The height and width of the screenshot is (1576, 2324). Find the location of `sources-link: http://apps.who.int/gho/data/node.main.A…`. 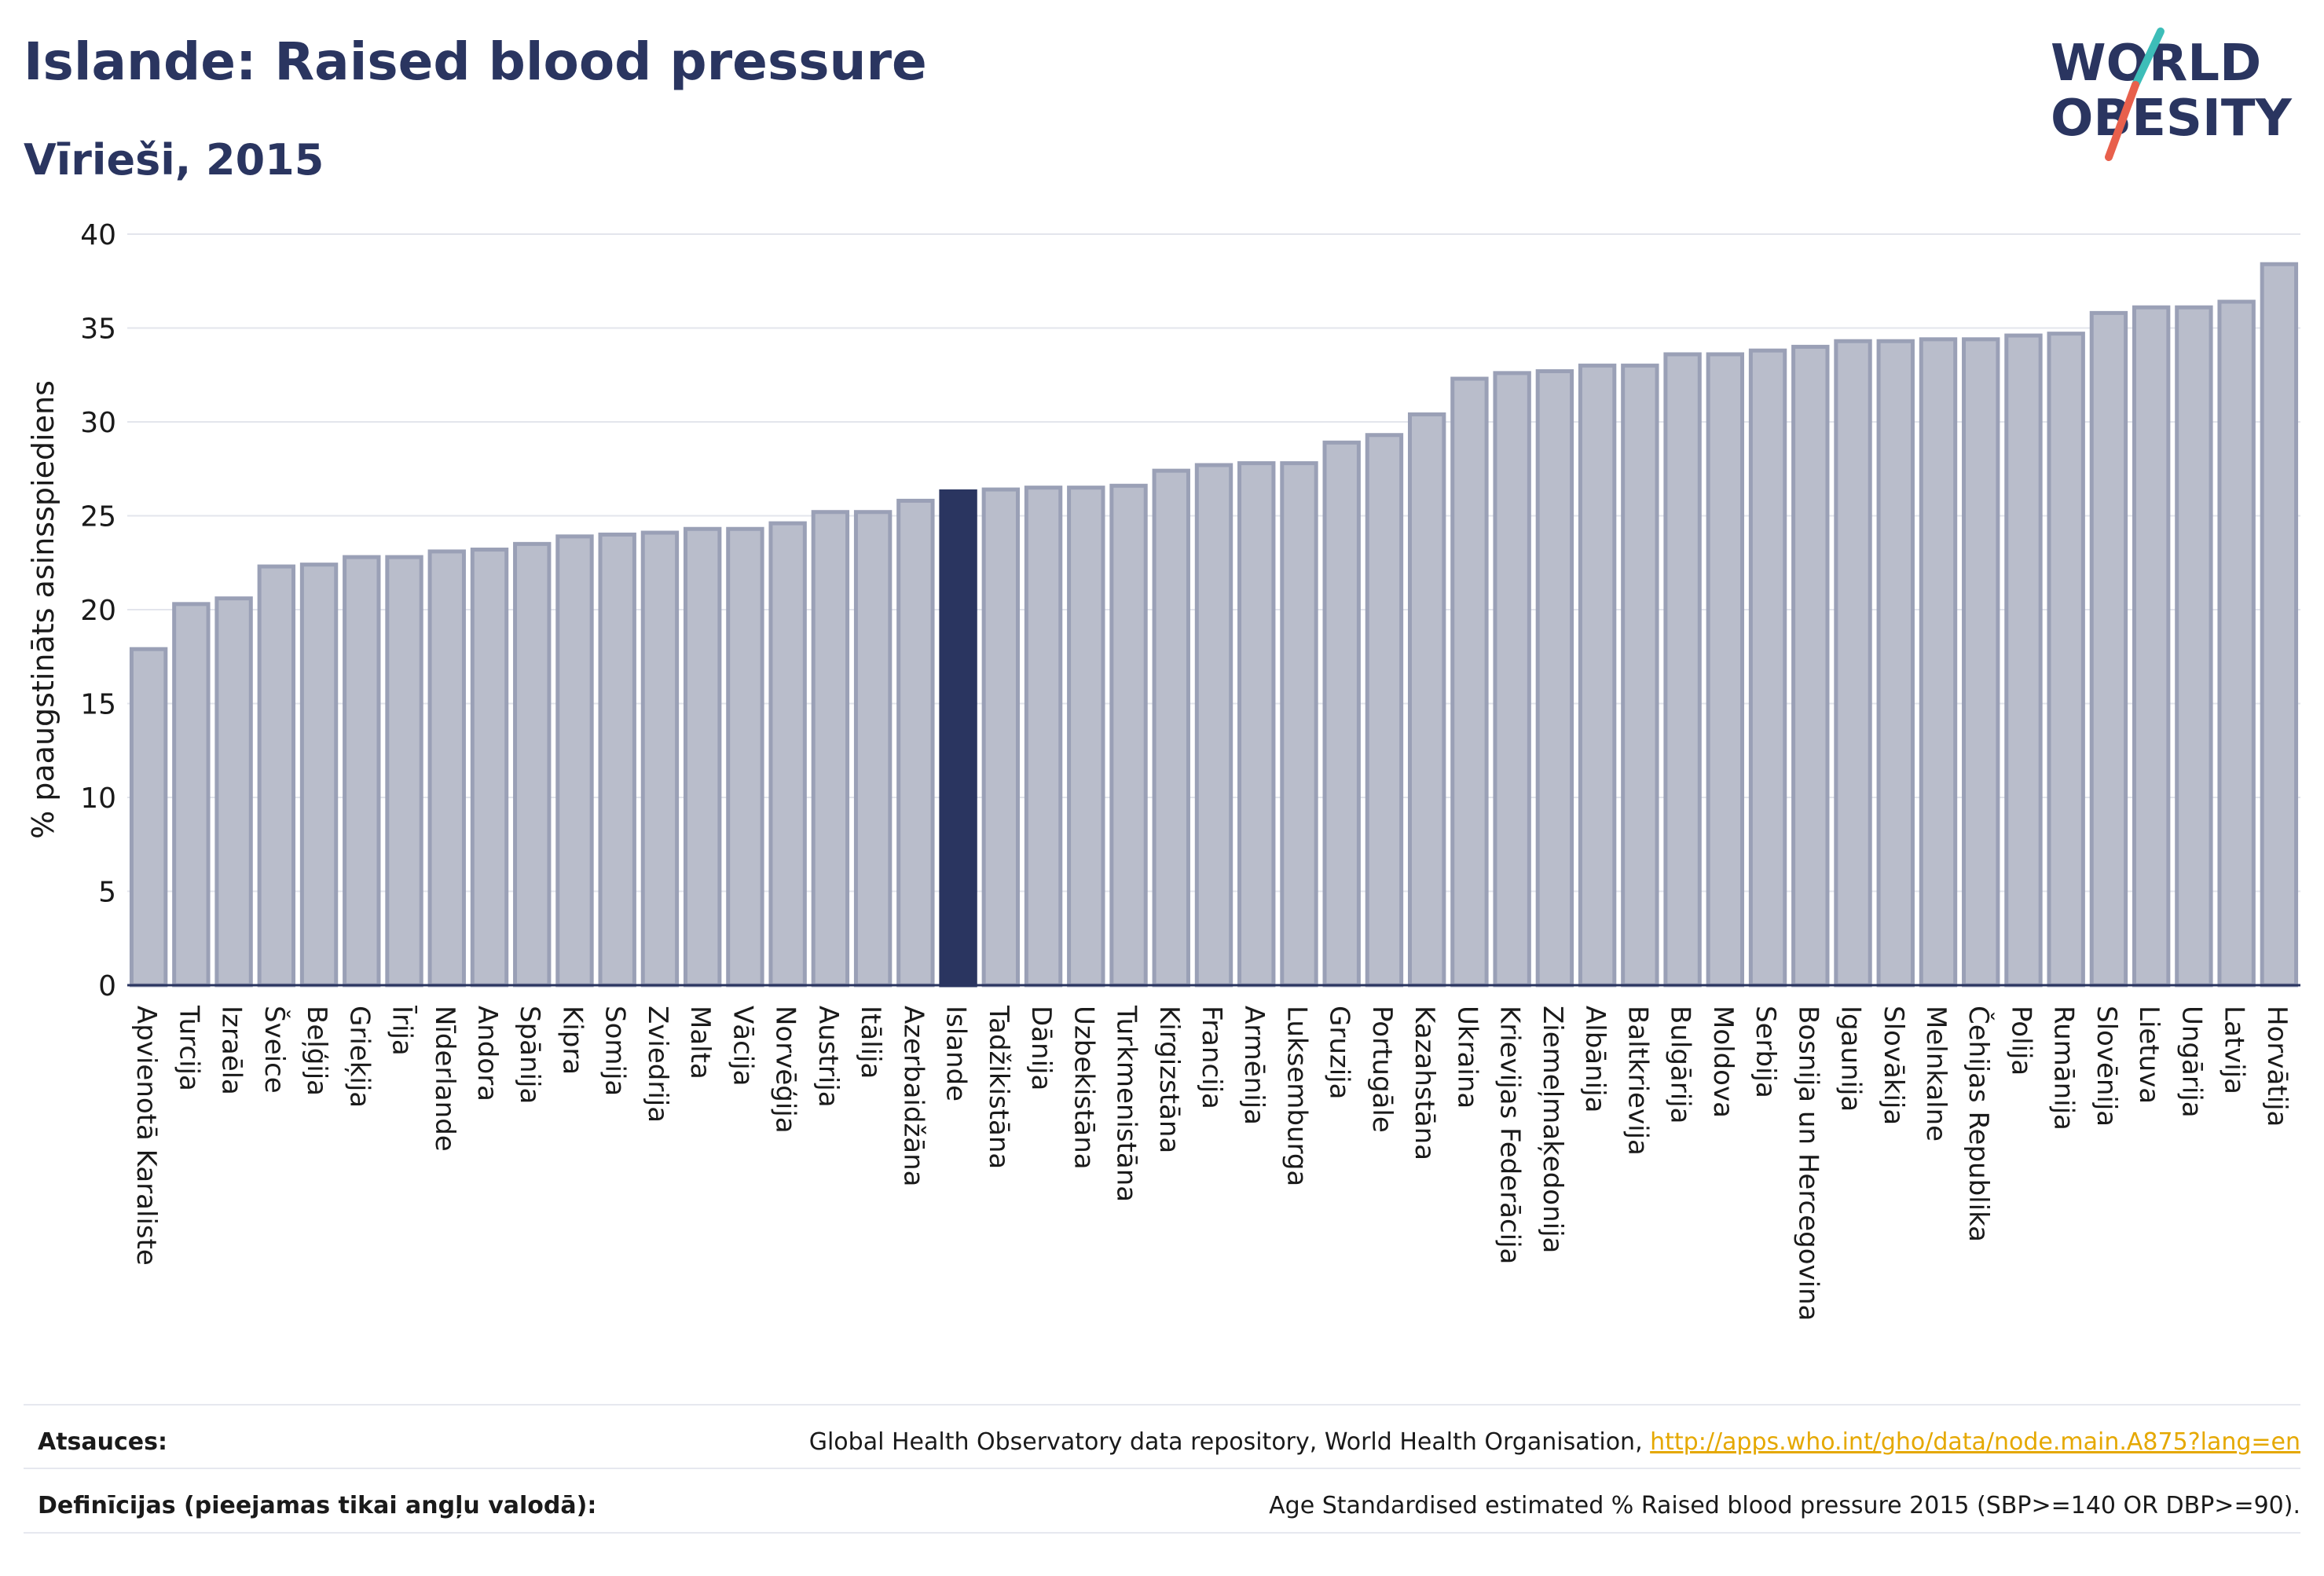

sources-link: http://apps.who.int/gho/data/node.main.A… is located at coordinates (1975, 1442).